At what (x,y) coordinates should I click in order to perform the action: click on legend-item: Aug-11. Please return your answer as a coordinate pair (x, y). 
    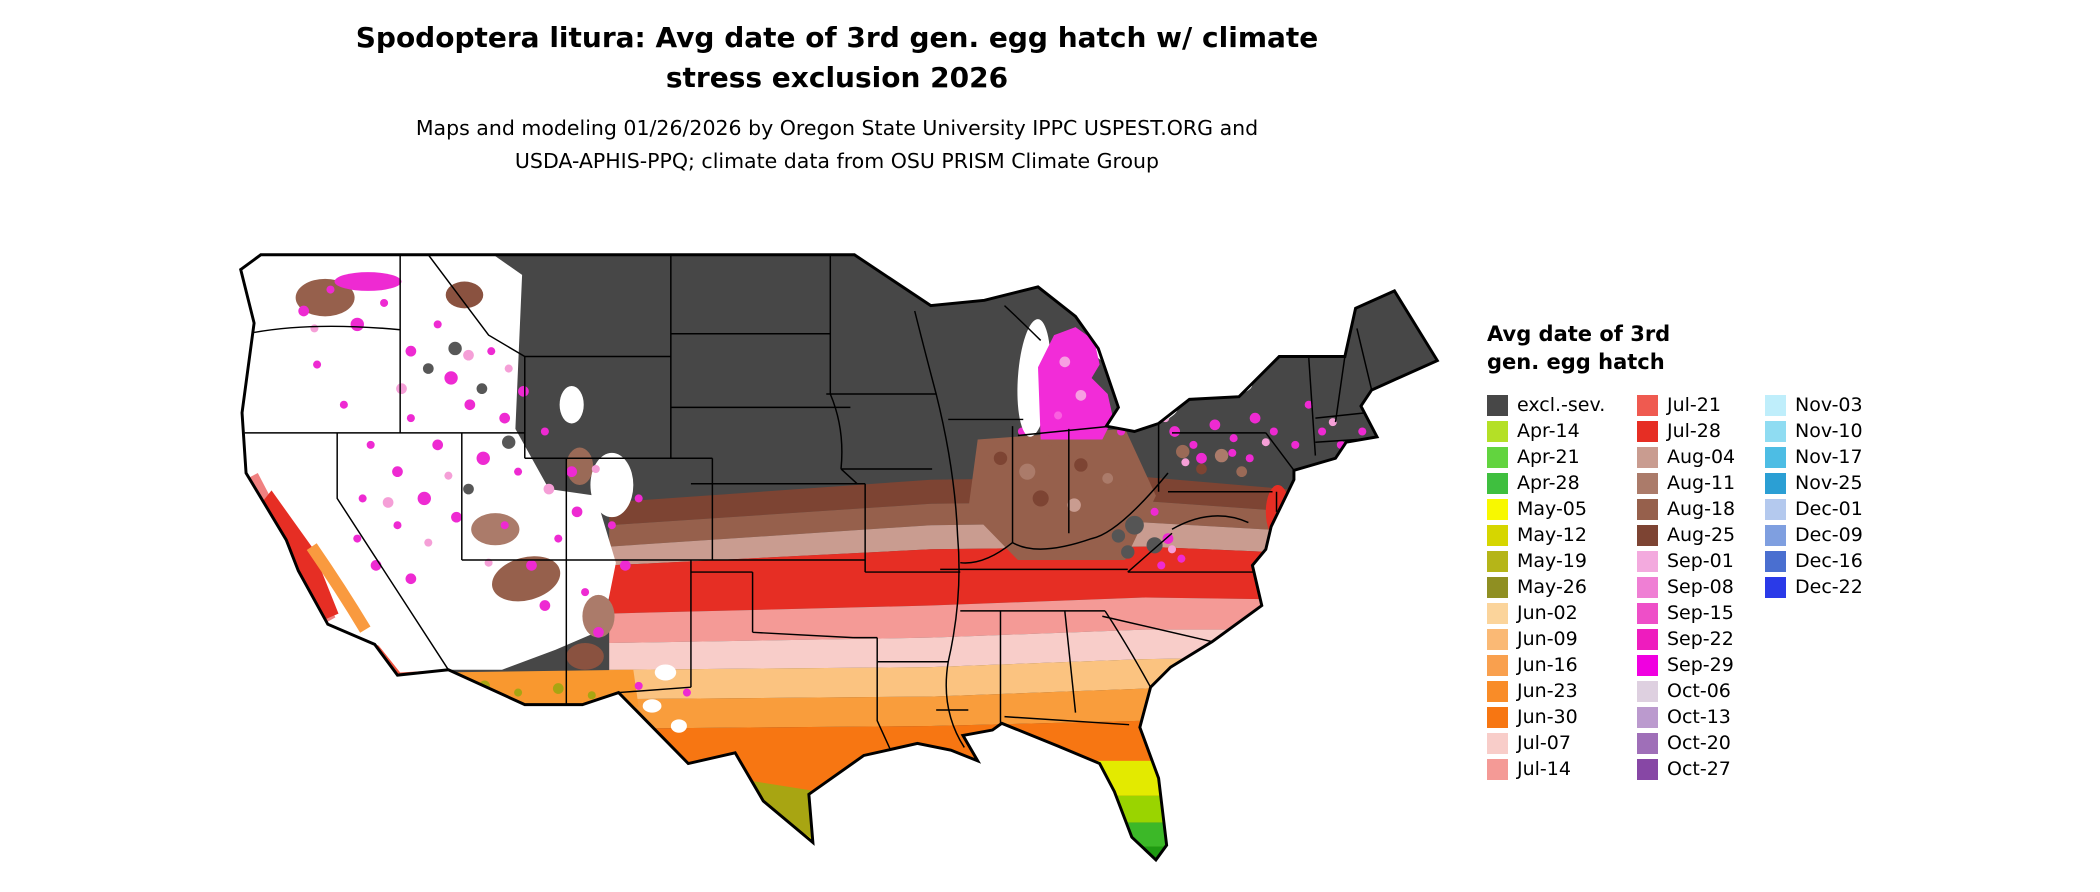
    Looking at the image, I should click on (1686, 483).